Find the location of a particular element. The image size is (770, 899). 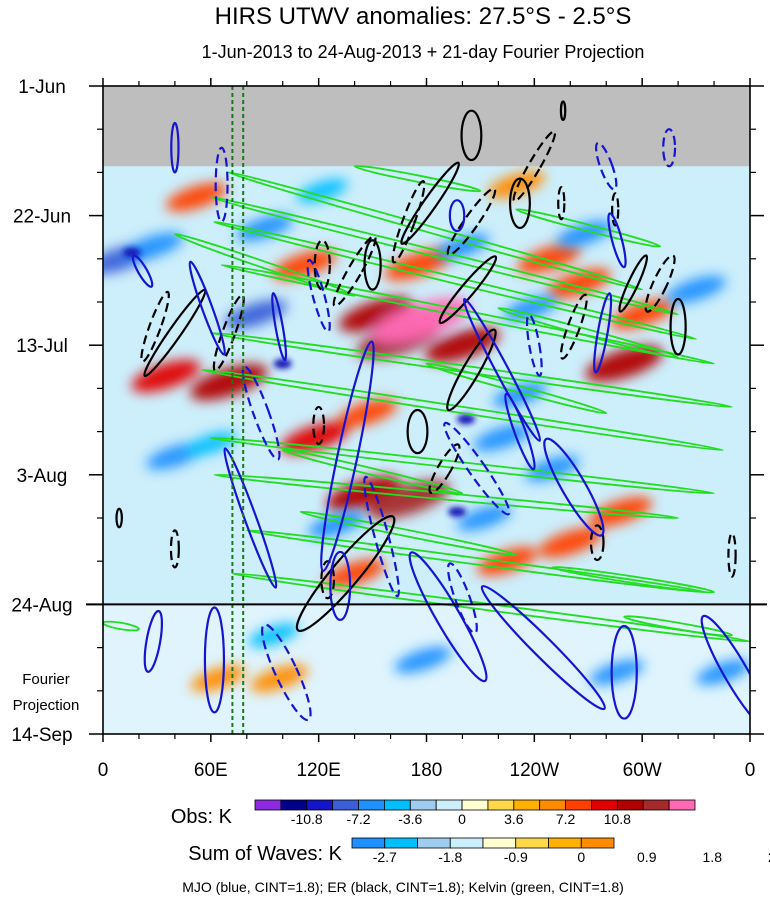

obs-colorbar: -10.8 -7.2 -3.6 0 3.6 7.2 10.8 is located at coordinates (475, 813).